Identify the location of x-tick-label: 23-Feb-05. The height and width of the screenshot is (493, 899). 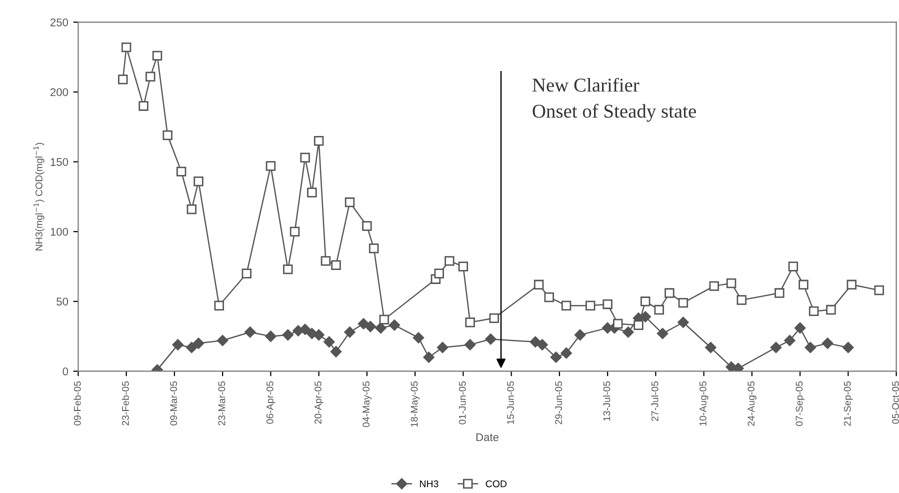
(125, 403).